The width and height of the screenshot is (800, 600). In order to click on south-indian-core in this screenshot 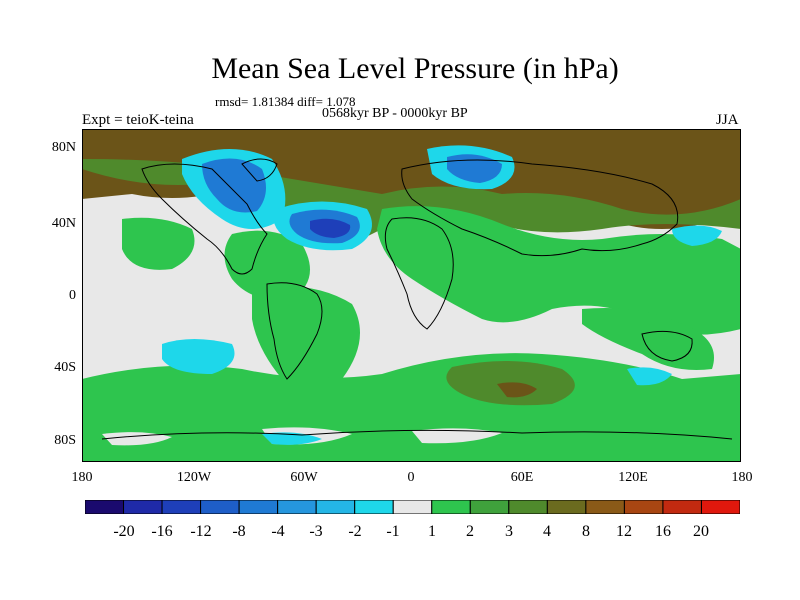, I will do `click(517, 390)`.